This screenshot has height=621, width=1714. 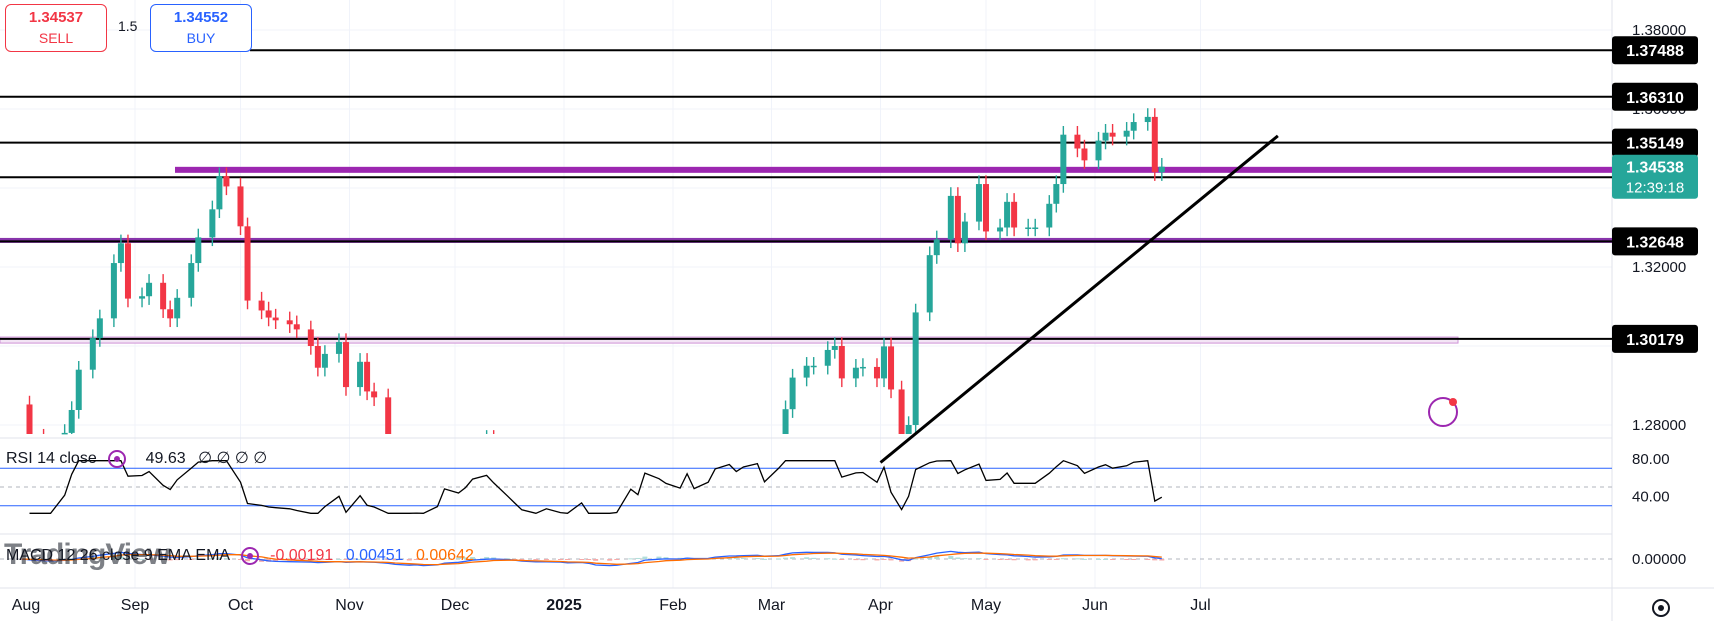 What do you see at coordinates (564, 605) in the screenshot?
I see `time-tick-label: 2025` at bounding box center [564, 605].